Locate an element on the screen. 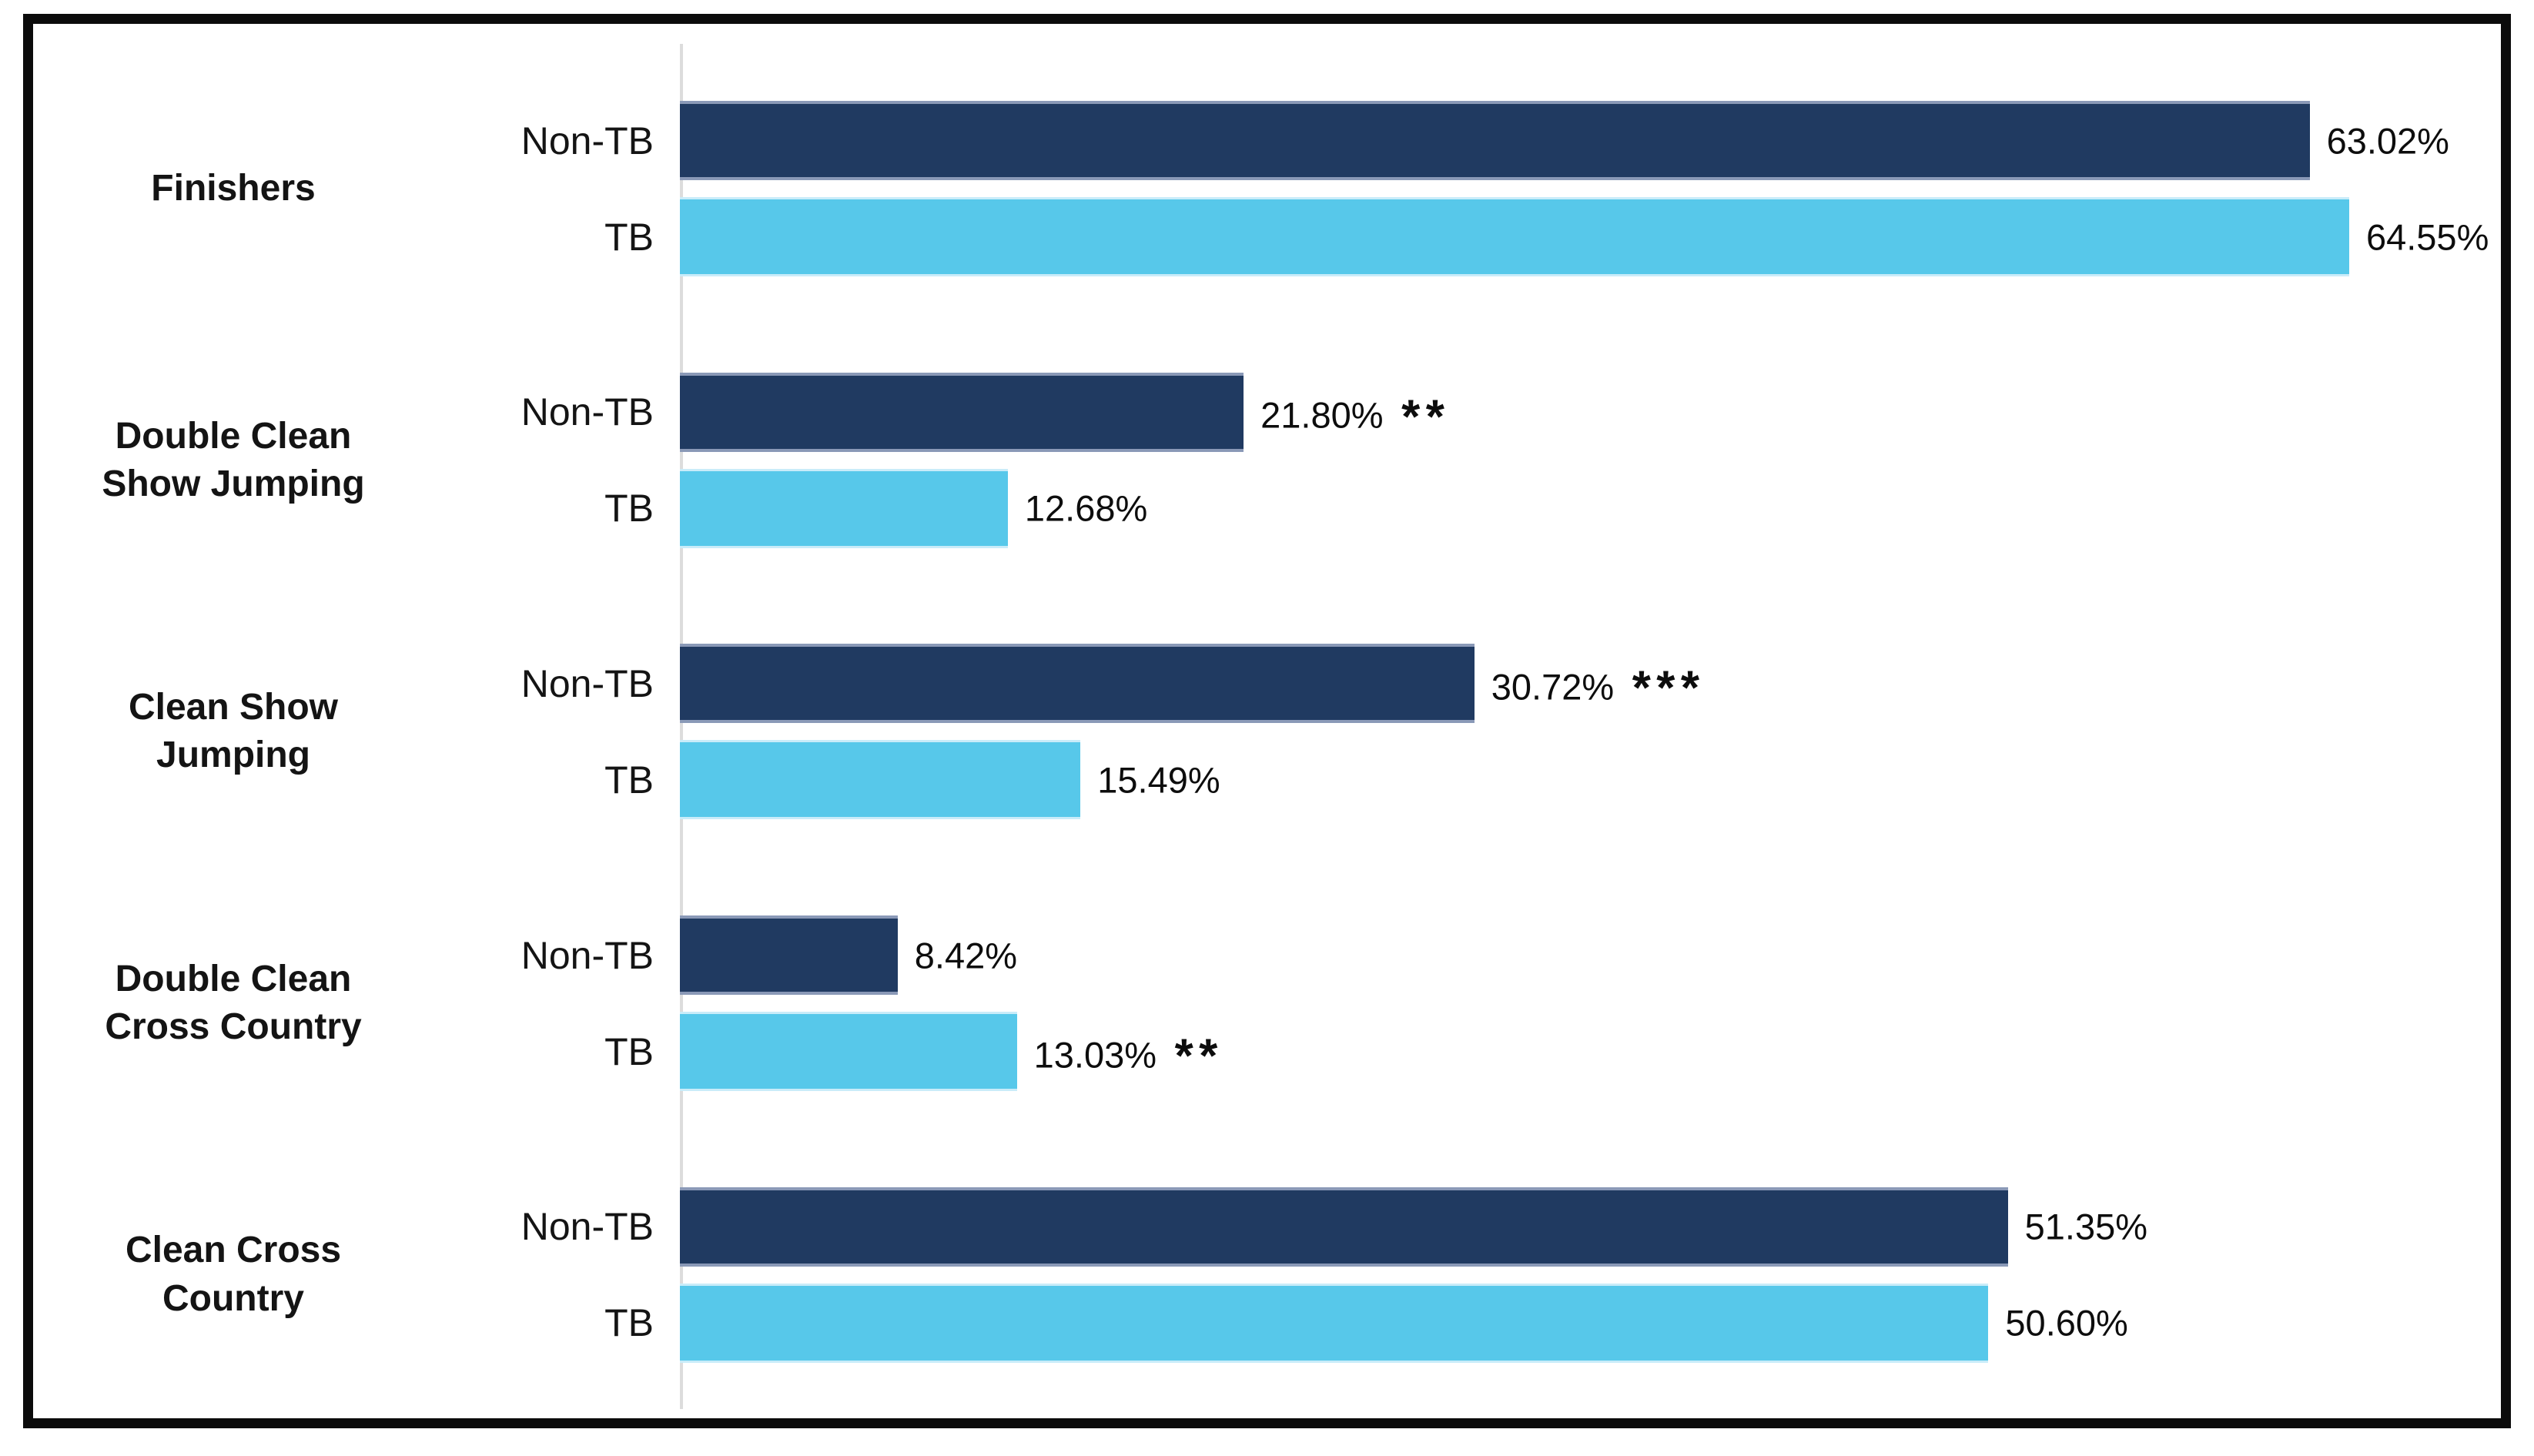 This screenshot has width=2534, height=1456. bar-value-label: 50.60% is located at coordinates (2066, 1323).